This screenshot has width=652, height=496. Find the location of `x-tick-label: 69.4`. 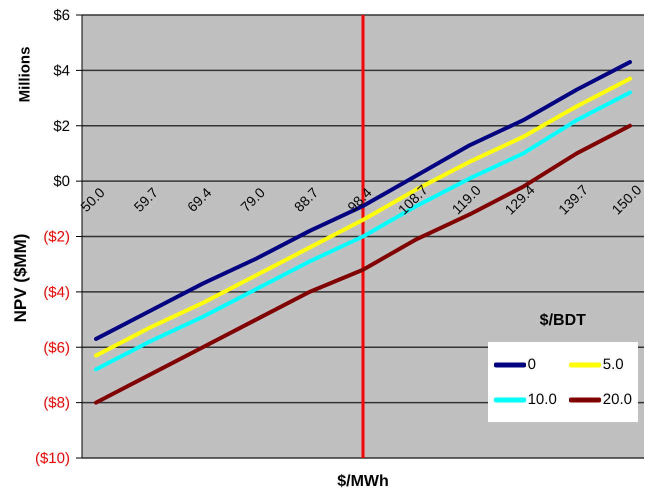

x-tick-label: 69.4 is located at coordinates (199, 199).